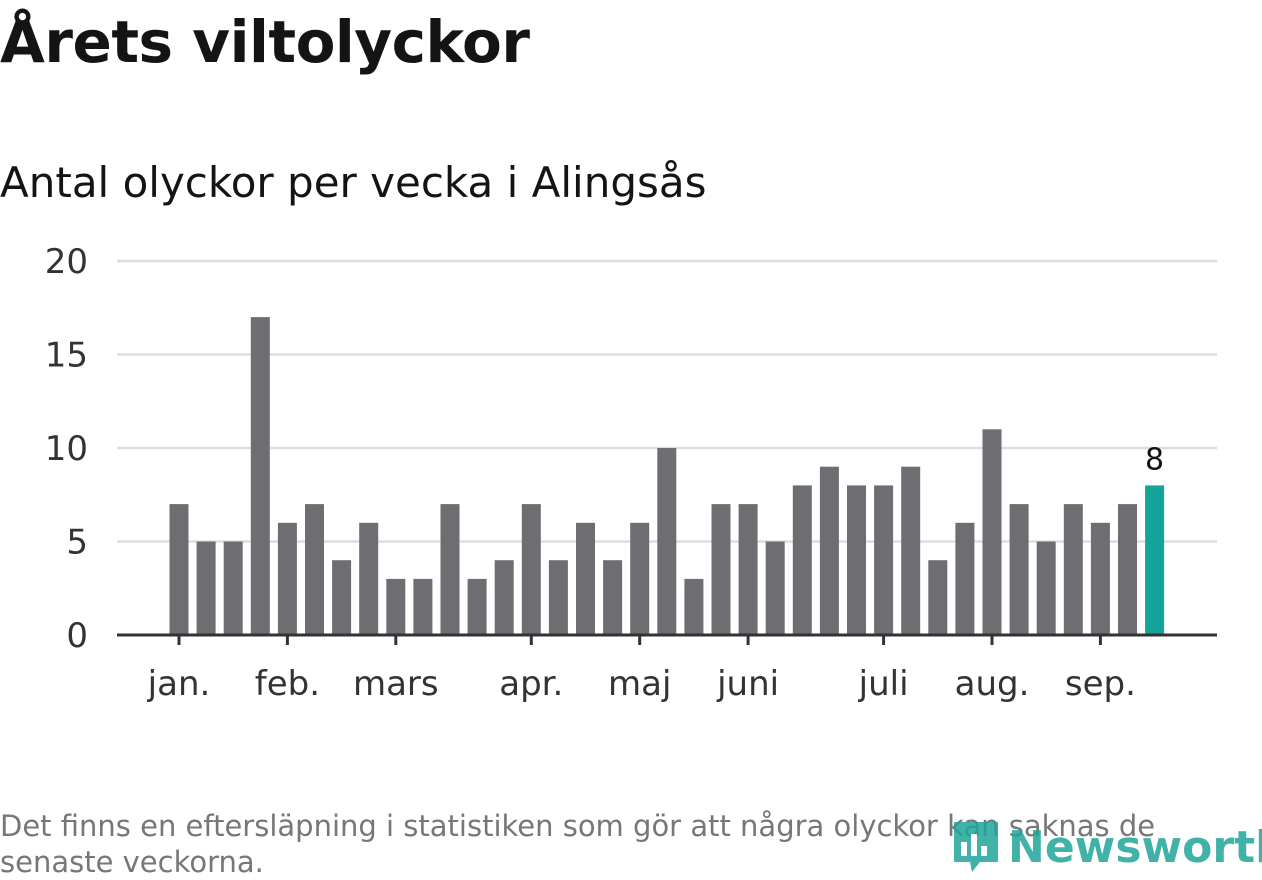  What do you see at coordinates (883, 684) in the screenshot?
I see `x-tick-label: juli` at bounding box center [883, 684].